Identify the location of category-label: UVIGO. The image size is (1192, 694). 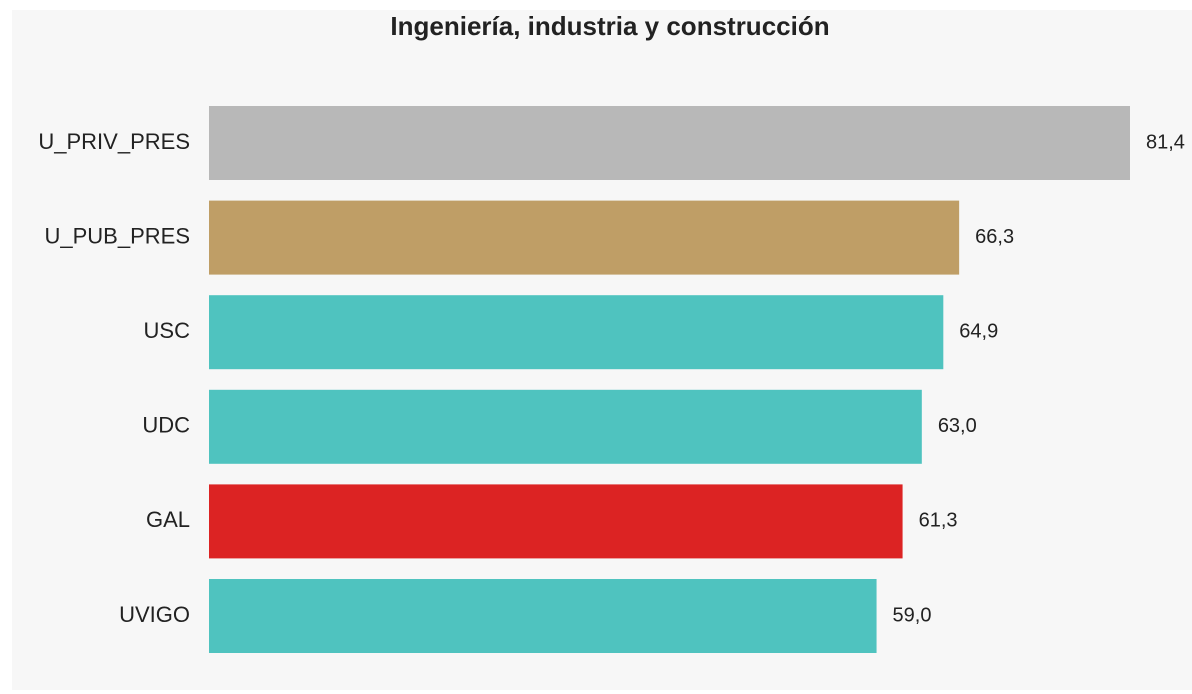
(154, 614).